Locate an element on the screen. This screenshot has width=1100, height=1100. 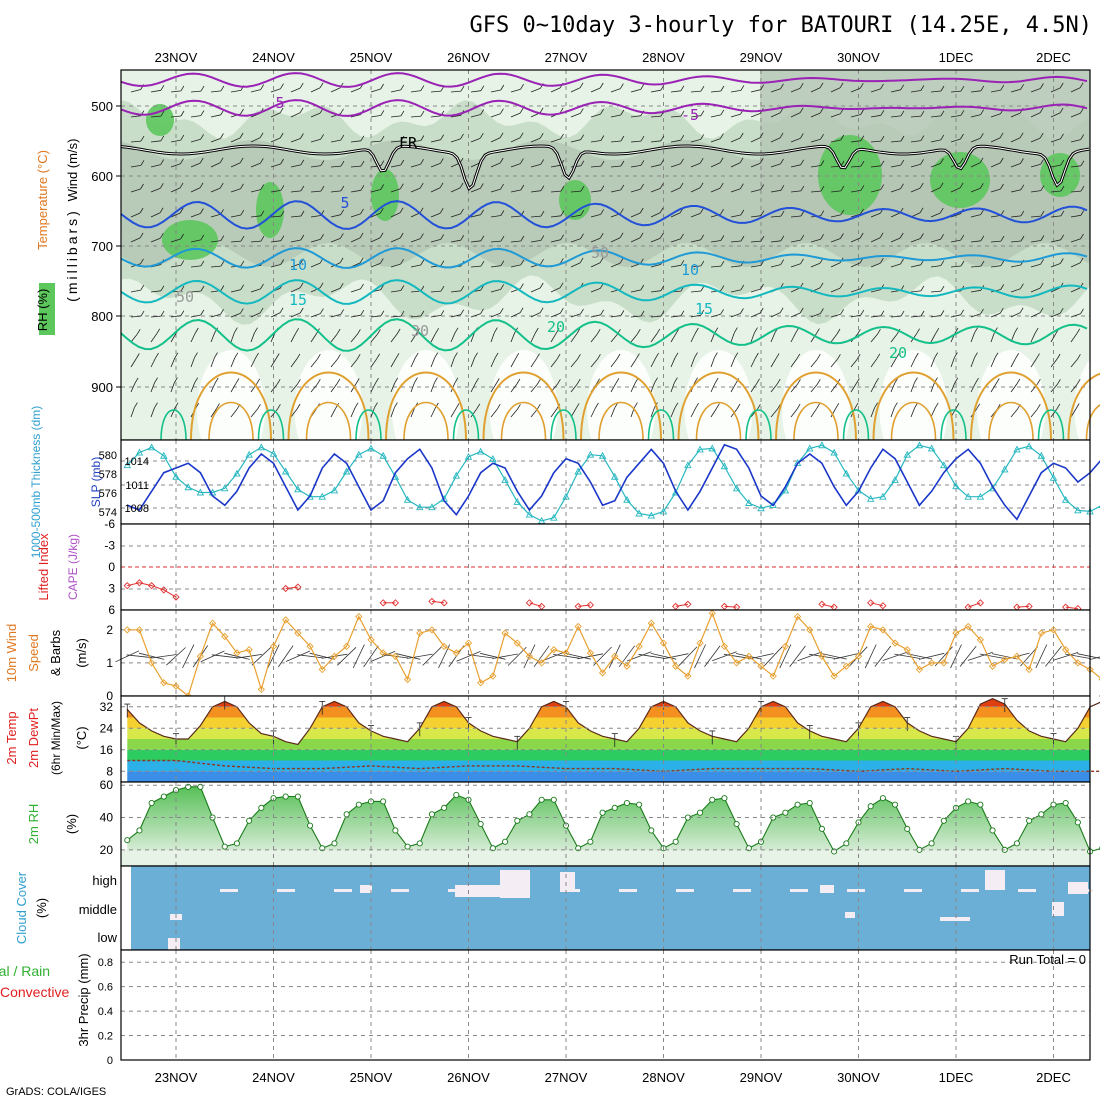
li-marker is located at coordinates (395, 603).